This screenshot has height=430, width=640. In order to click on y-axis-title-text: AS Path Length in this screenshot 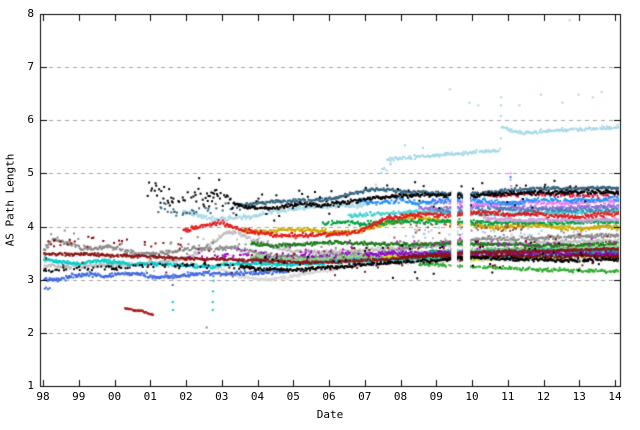, I will do `click(10, 200)`.